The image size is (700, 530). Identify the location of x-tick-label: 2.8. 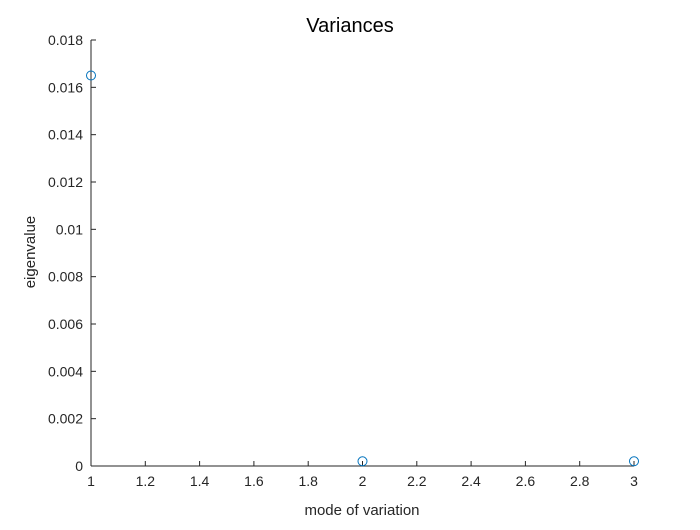
(580, 481).